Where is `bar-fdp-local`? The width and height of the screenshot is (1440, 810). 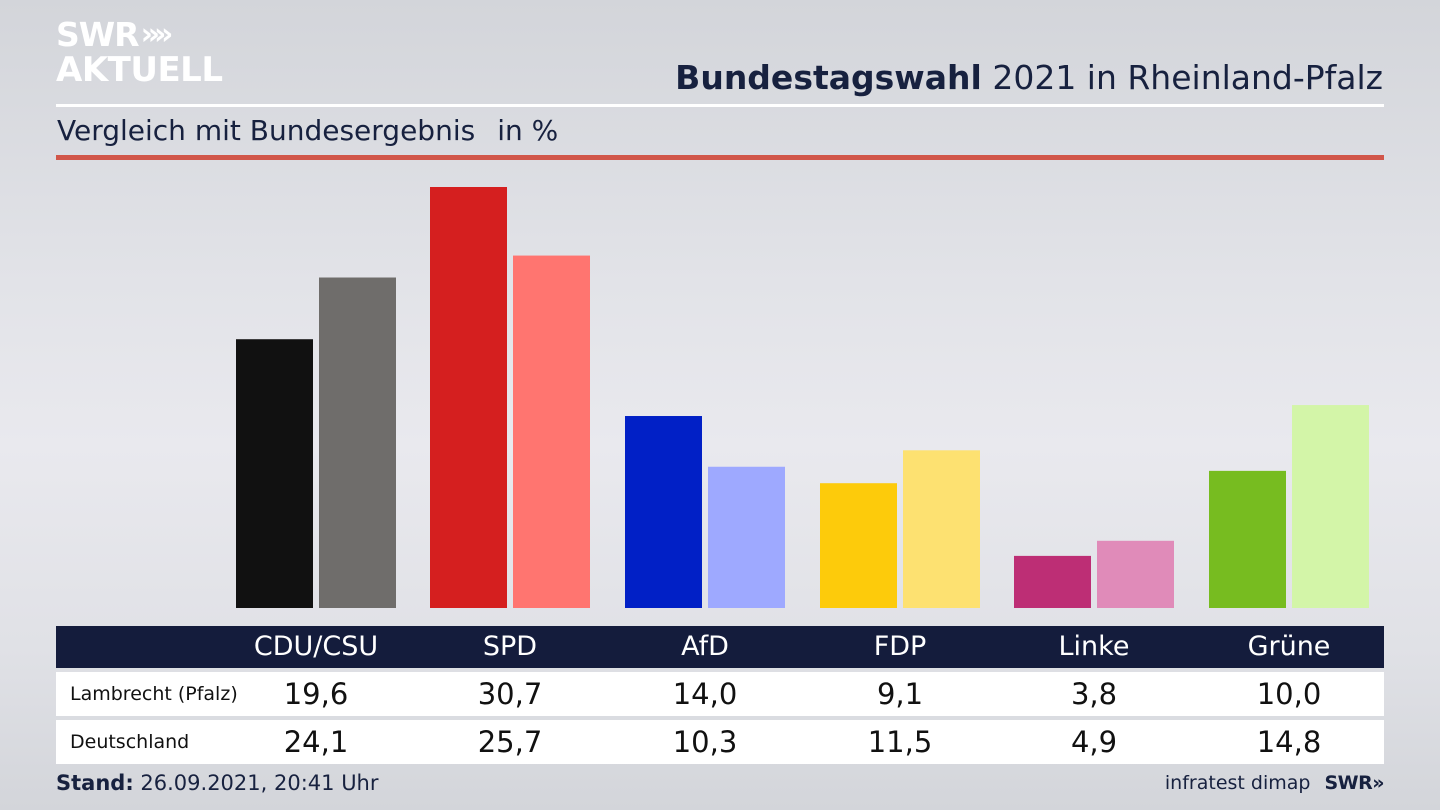 bar-fdp-local is located at coordinates (858, 545).